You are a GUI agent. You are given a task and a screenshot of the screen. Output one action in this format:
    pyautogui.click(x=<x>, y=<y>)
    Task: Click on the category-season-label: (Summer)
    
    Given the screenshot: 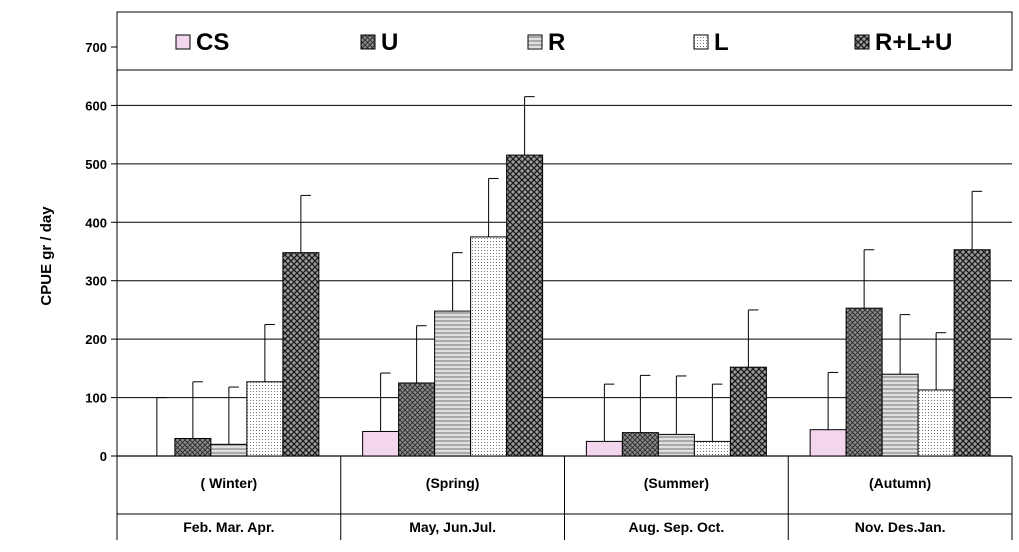 What is the action you would take?
    pyautogui.click(x=676, y=483)
    